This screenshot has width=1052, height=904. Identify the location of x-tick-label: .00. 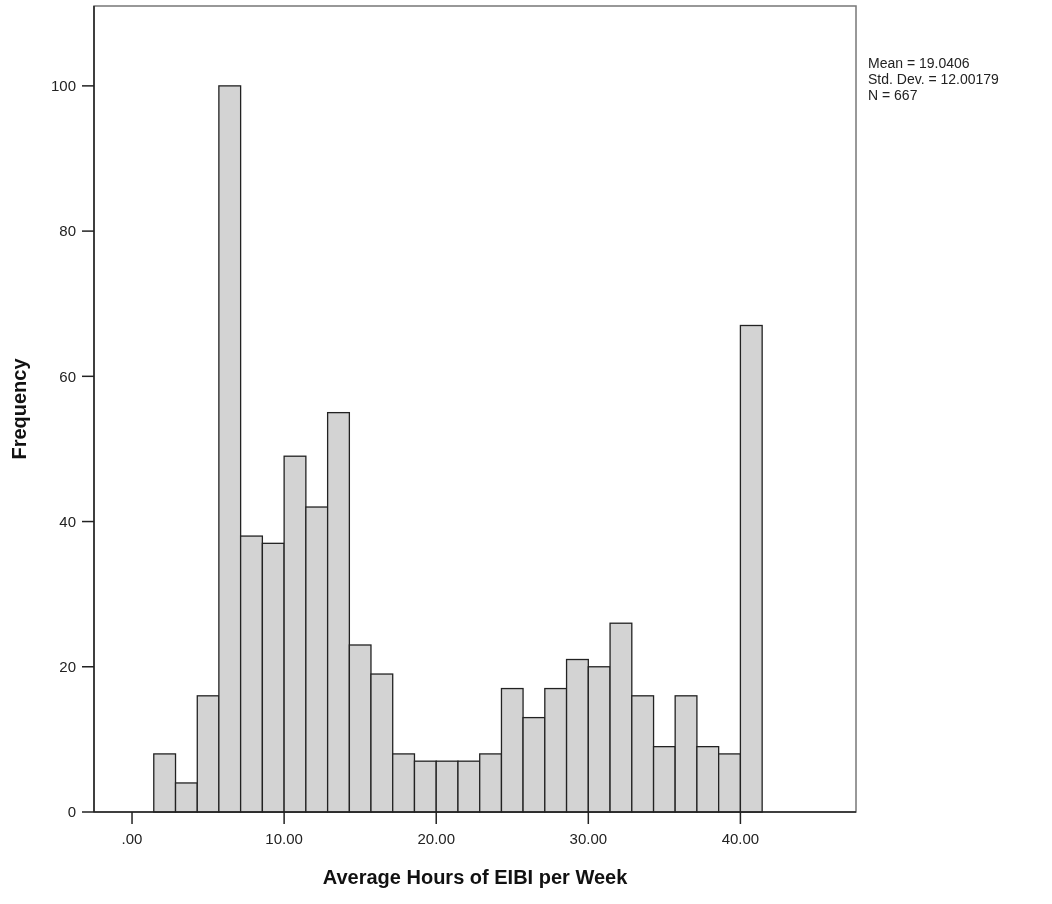
(132, 838).